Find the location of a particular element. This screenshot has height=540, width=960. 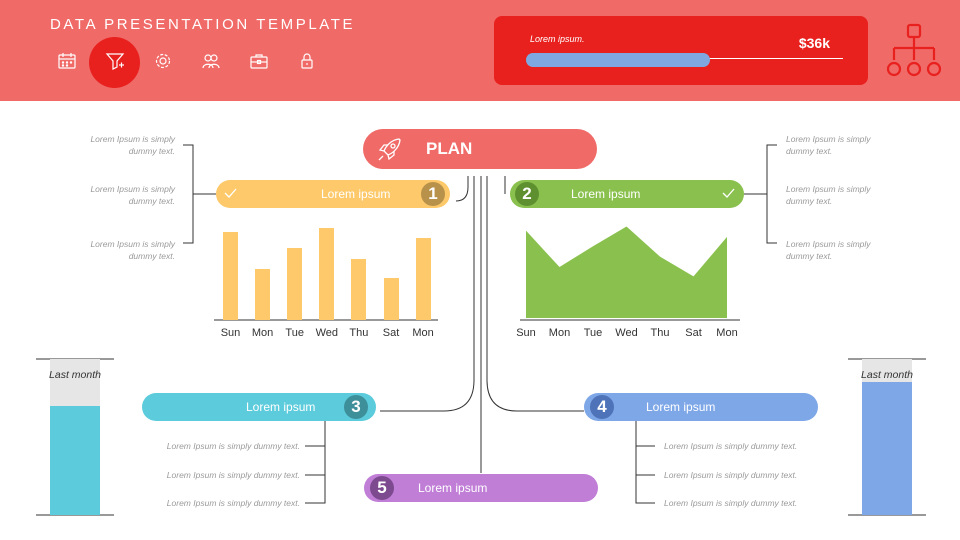

note-right-1: Lorem Ipsum is simply dummy text. is located at coordinates (828, 145).